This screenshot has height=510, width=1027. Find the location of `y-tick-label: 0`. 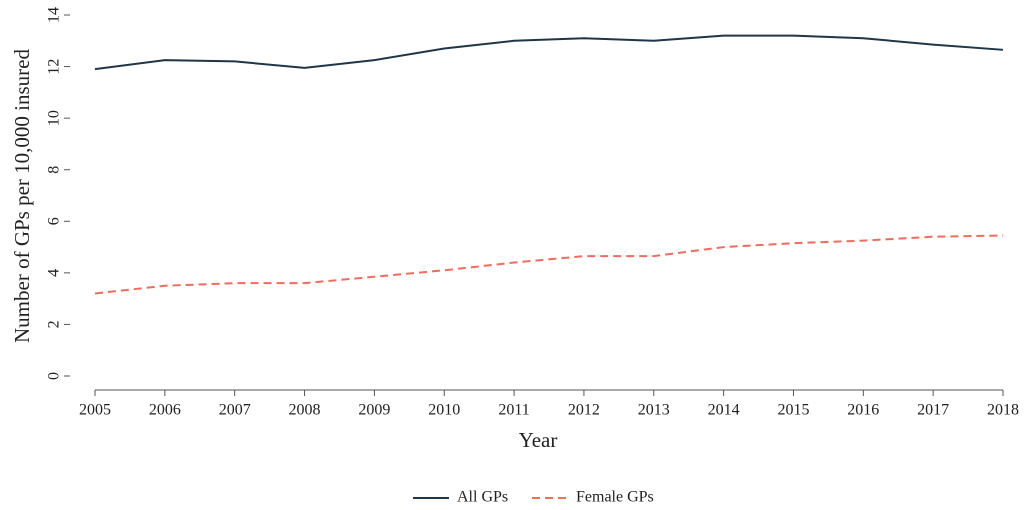

y-tick-label: 0 is located at coordinates (54, 376).